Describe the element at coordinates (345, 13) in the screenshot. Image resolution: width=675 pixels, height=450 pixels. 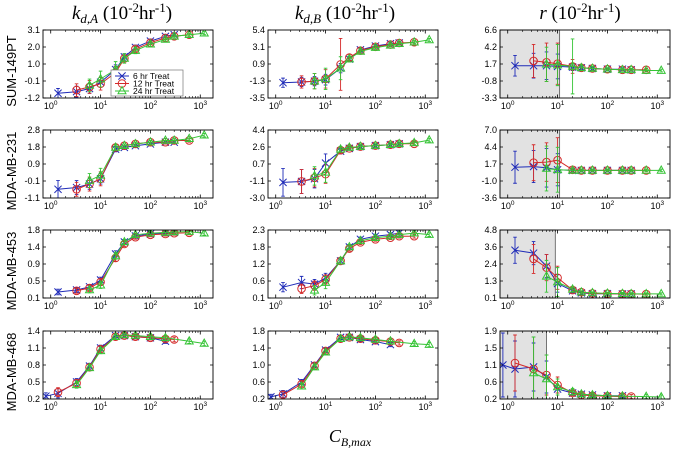
I see `column-title-kdB: kd,B (10-2hr-1)` at that location.